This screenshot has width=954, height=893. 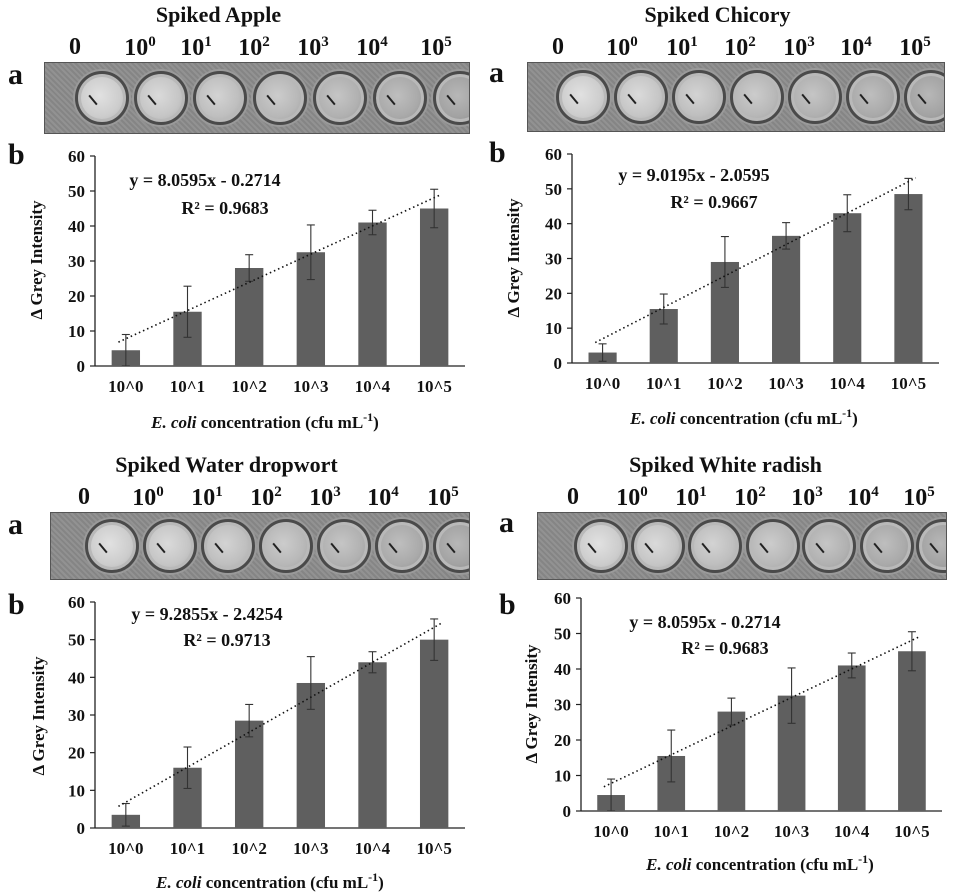 I want to click on concentration-exponent: 0, so click(x=152, y=42).